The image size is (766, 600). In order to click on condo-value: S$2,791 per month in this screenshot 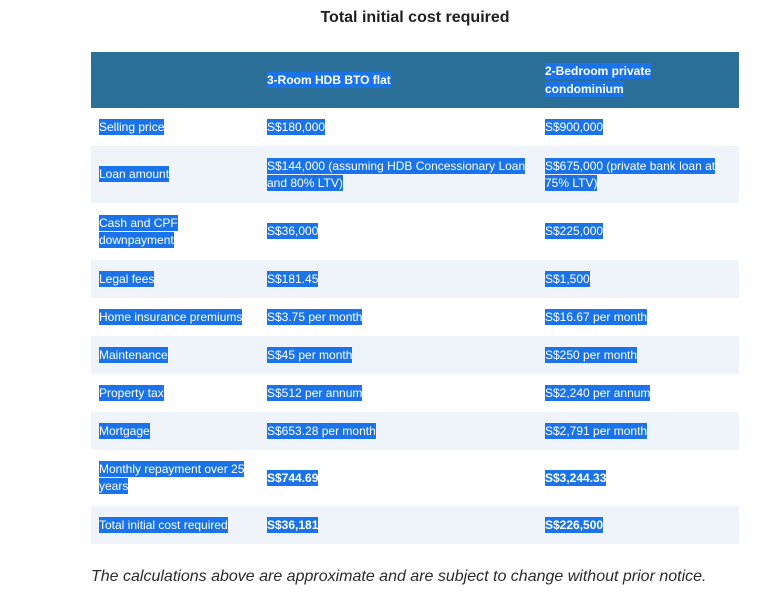, I will do `click(596, 430)`.